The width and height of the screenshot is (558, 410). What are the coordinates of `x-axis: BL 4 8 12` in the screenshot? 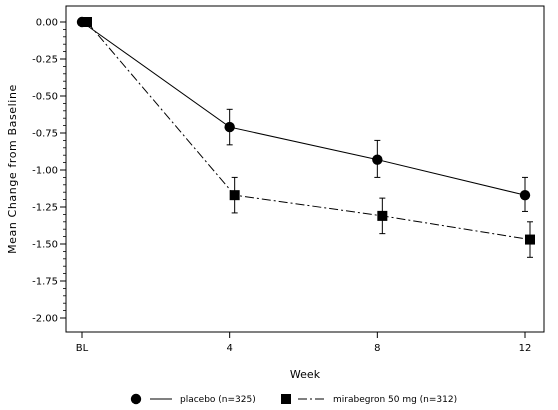 It's located at (304, 343).